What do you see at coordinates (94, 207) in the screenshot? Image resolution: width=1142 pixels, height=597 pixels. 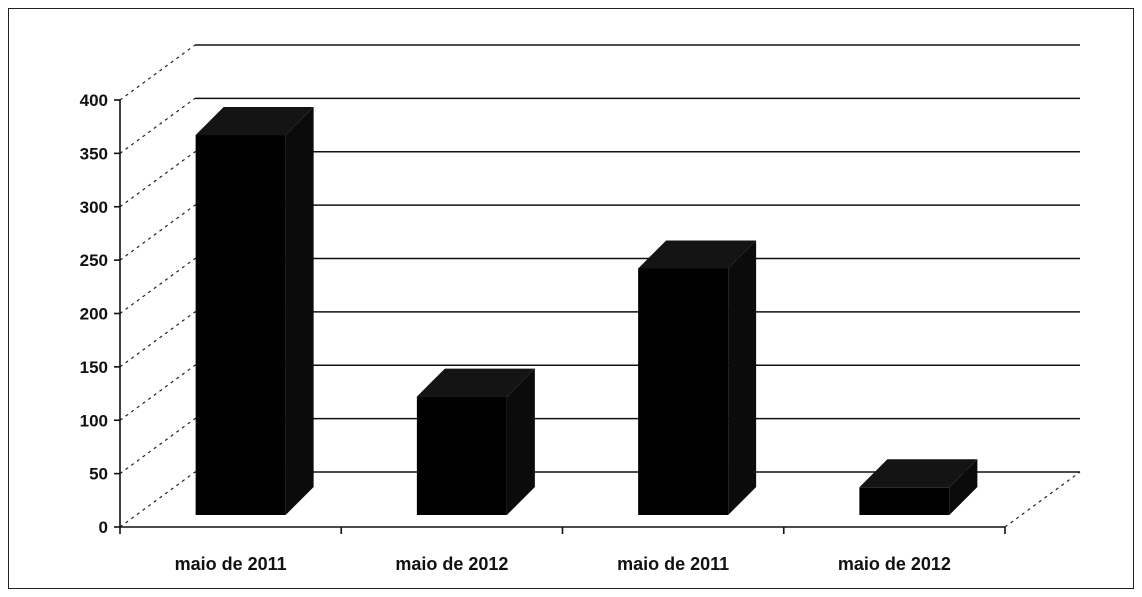 I see `y-tick-label-300: 300` at bounding box center [94, 207].